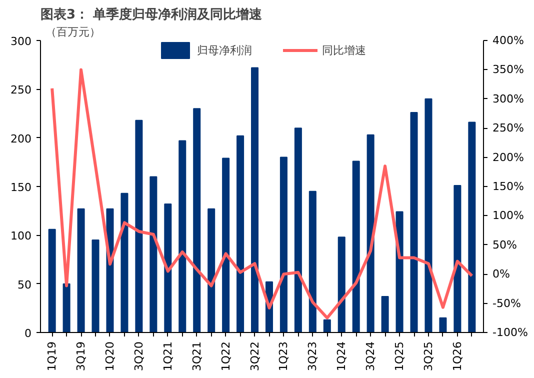  I want to click on y-tick-label: 0, so click(28, 333).